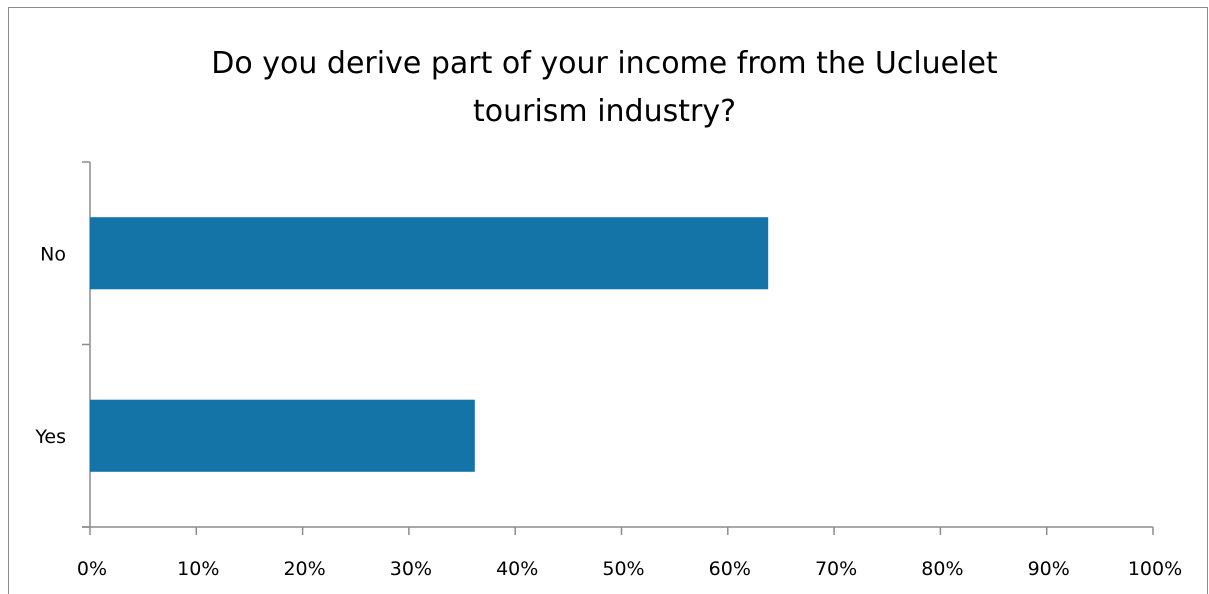 The width and height of the screenshot is (1209, 594). Describe the element at coordinates (304, 569) in the screenshot. I see `x-tick-label: 20%` at that location.